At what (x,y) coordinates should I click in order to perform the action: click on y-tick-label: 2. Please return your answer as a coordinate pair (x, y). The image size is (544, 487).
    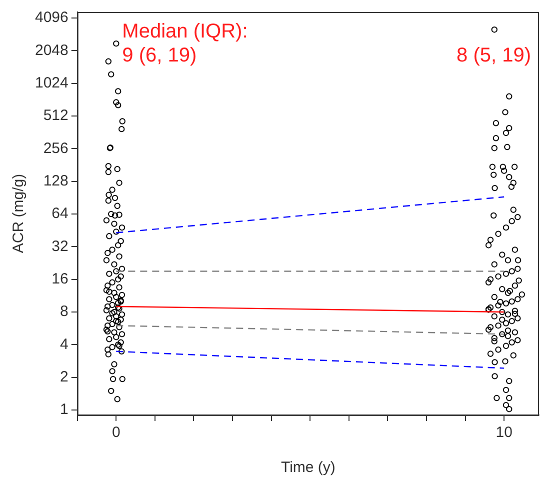
    Looking at the image, I should click on (64, 377).